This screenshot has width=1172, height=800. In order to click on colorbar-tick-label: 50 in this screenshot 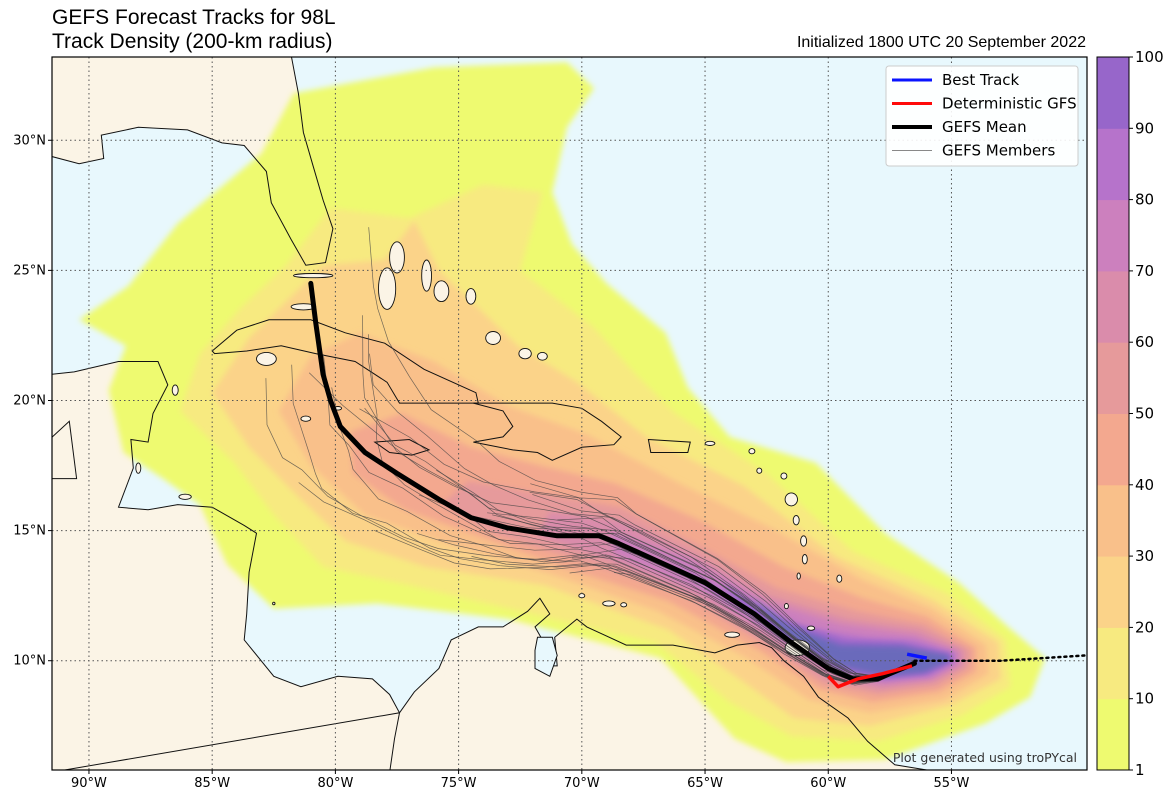, I will do `click(1144, 414)`.